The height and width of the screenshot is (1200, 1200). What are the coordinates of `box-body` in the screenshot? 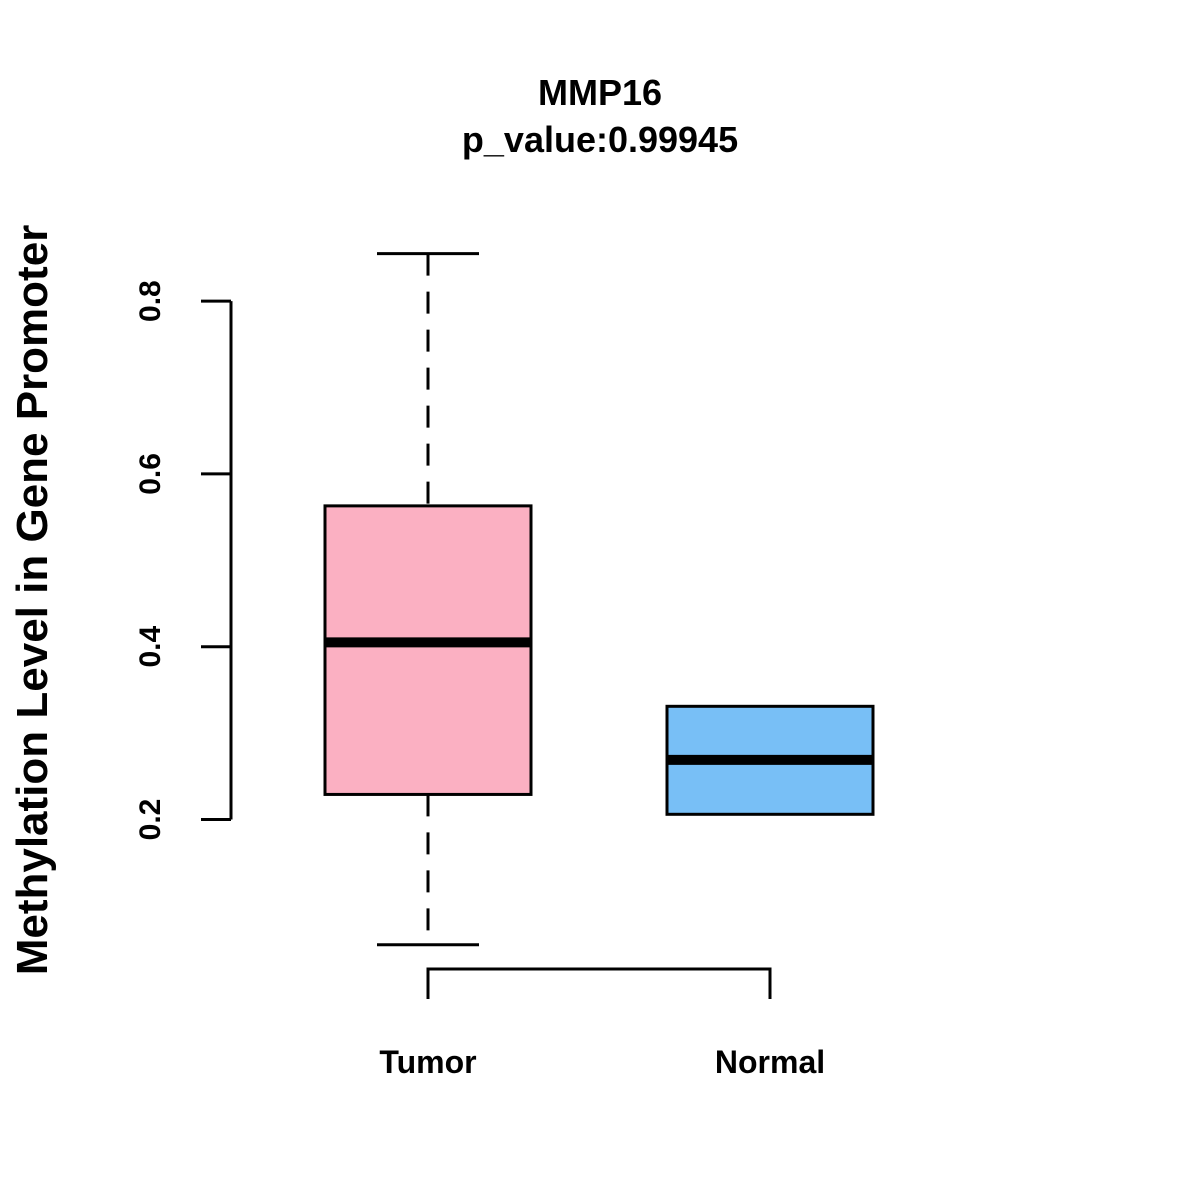 It's located at (428, 650).